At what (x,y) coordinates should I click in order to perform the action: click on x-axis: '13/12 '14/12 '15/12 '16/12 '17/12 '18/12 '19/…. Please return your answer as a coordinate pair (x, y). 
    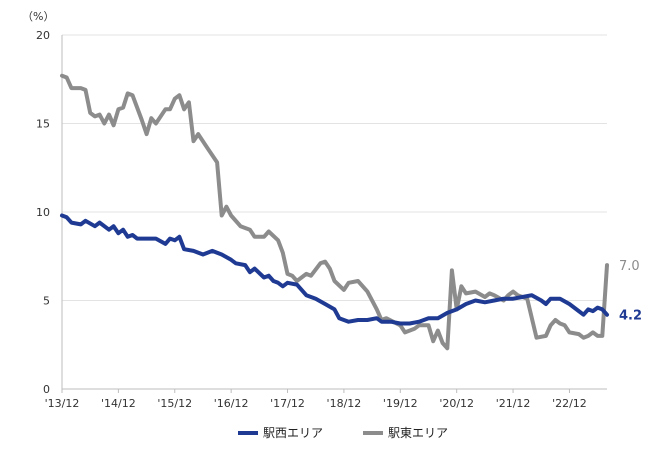
    Looking at the image, I should click on (326, 399).